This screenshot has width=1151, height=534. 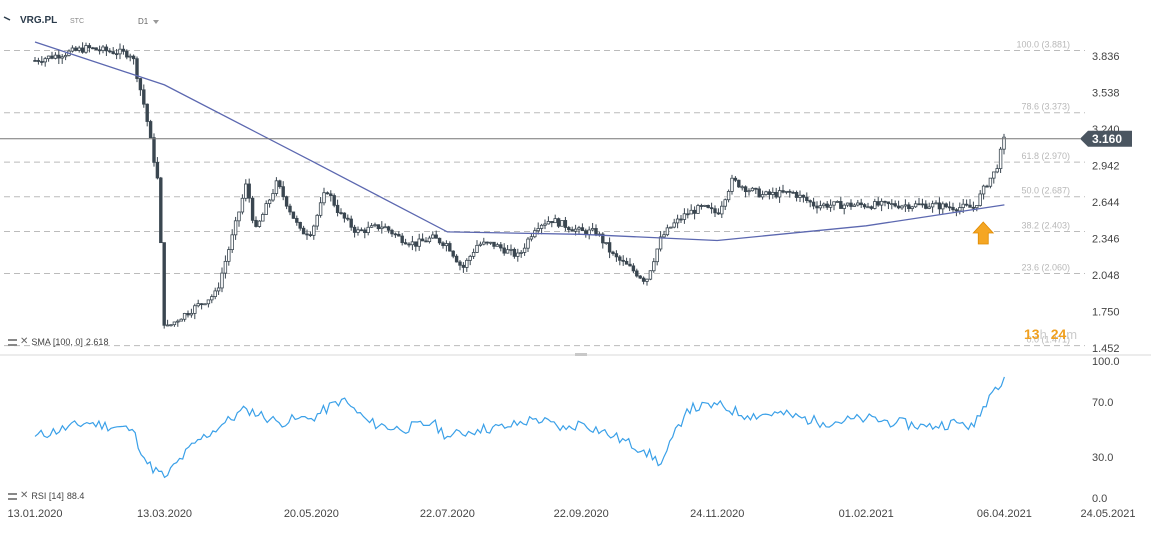 What do you see at coordinates (1102, 403) in the screenshot?
I see `rsi-axis-tick: 70.0` at bounding box center [1102, 403].